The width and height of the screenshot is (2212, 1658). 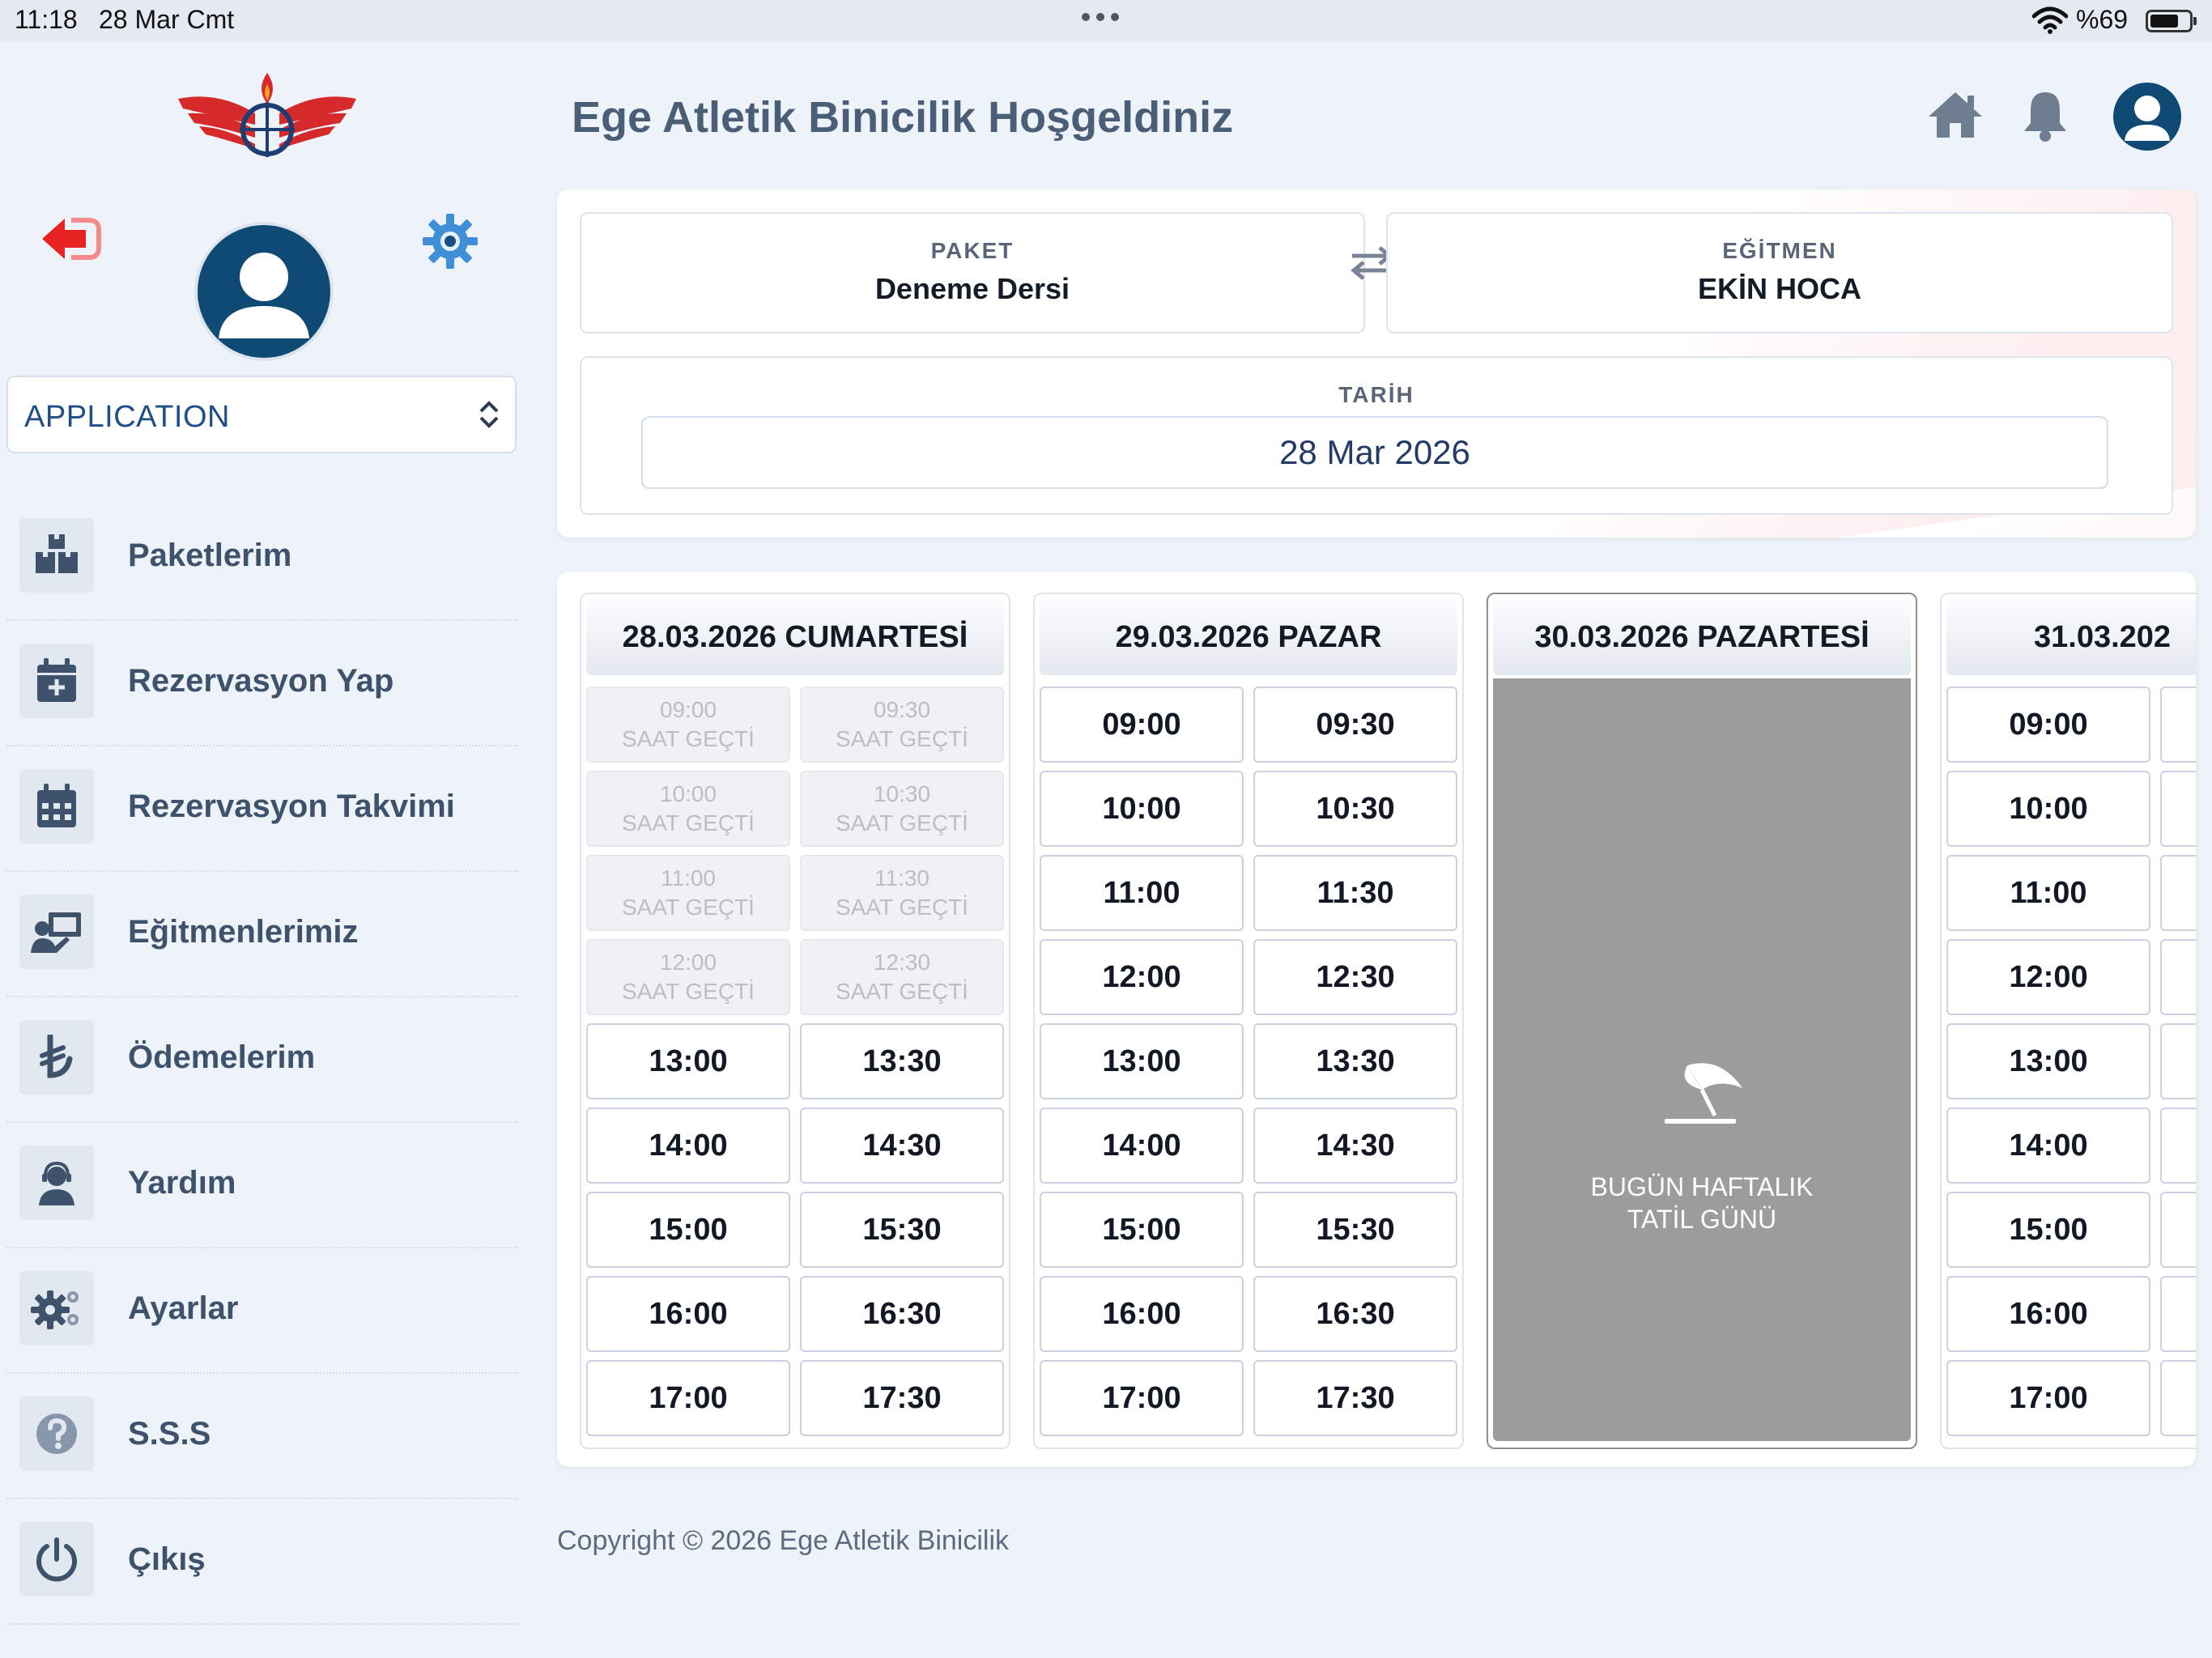 What do you see at coordinates (902, 893) in the screenshot?
I see `time-slot-past: 11:30 SAAT GEÇTİ` at bounding box center [902, 893].